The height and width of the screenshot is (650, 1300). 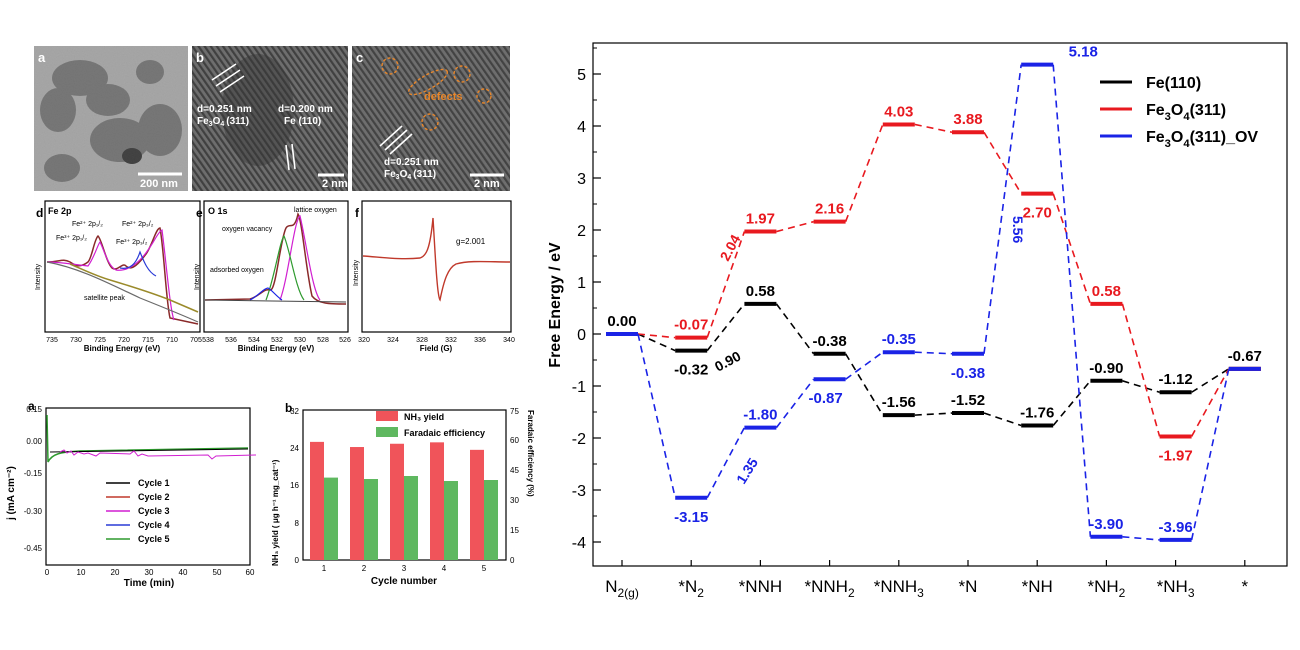 I want to click on epr-xtick: 320, so click(x=364, y=340).